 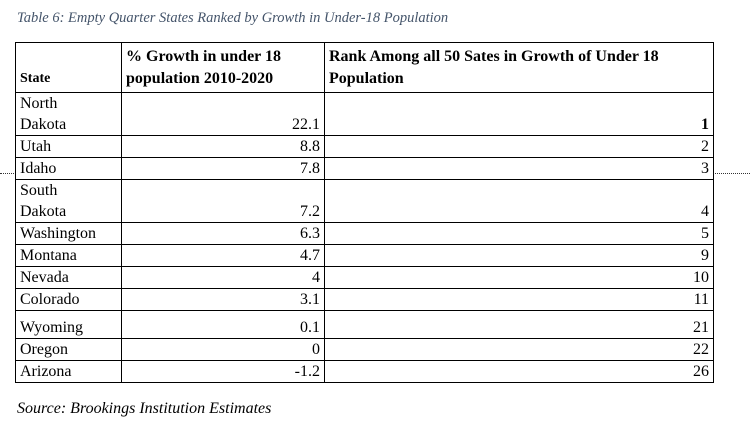 I want to click on cell-rank: 5, so click(x=519, y=233).